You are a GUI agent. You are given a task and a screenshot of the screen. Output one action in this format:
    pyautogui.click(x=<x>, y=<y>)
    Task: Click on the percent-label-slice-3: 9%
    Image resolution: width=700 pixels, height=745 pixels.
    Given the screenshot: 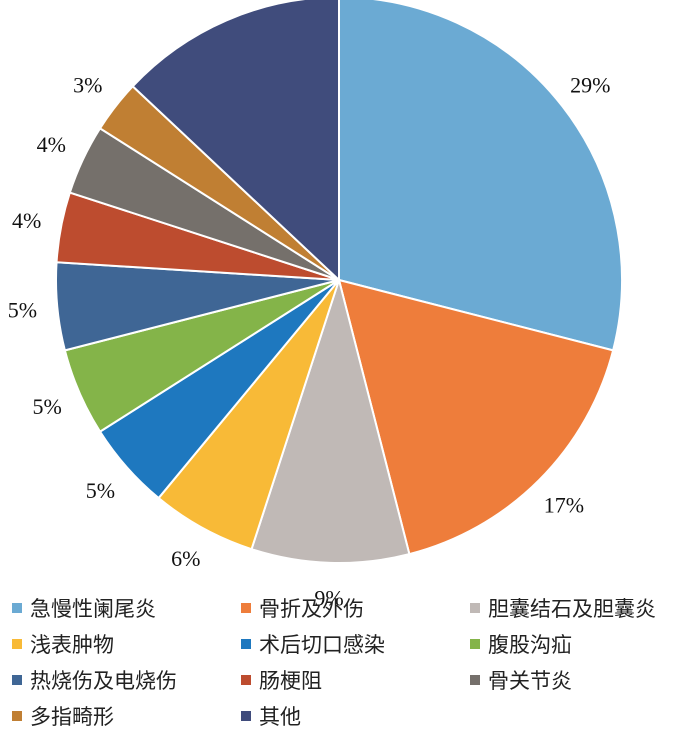 What is the action you would take?
    pyautogui.click(x=328, y=597)
    